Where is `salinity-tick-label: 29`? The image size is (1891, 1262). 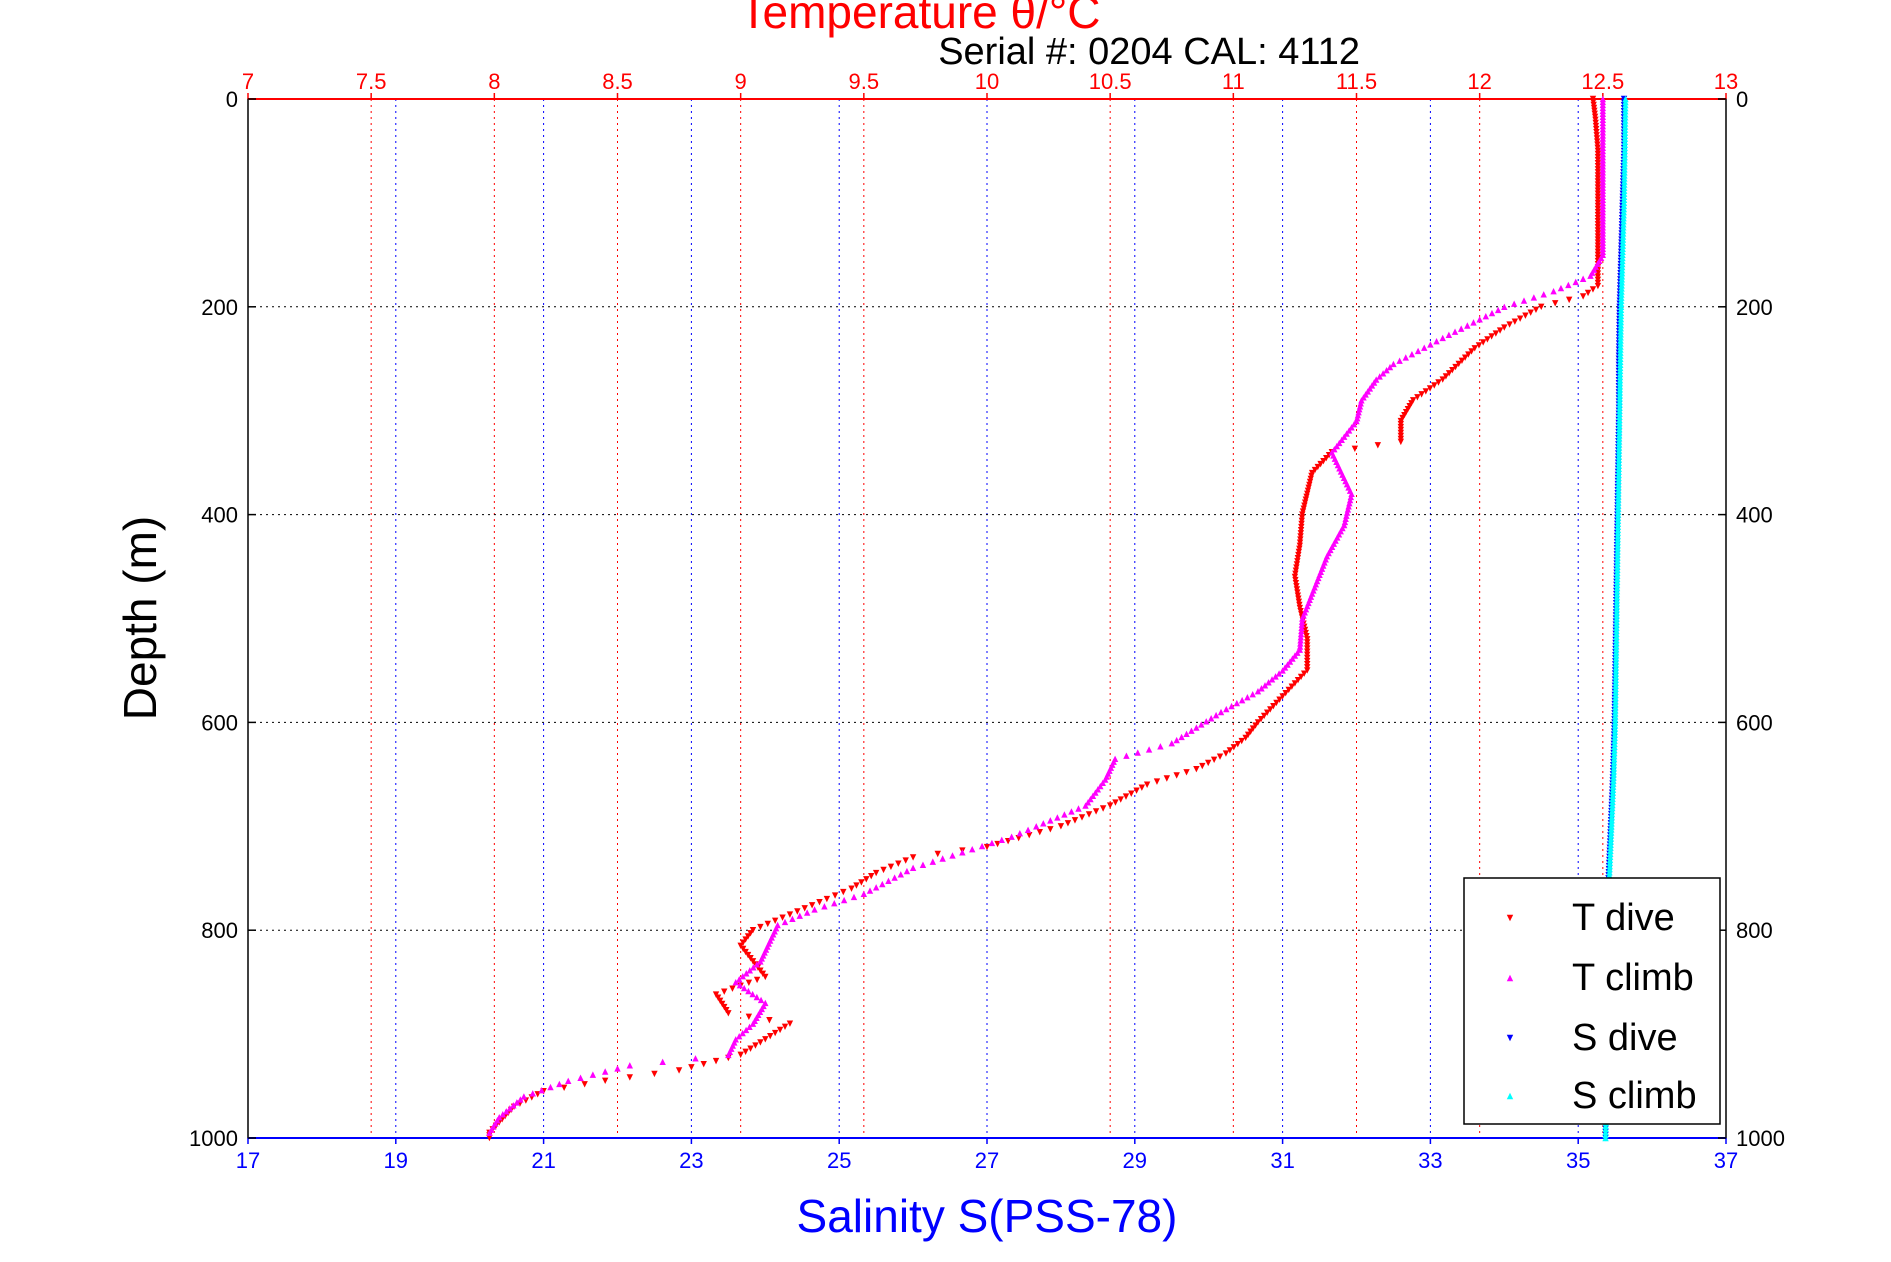 salinity-tick-label: 29 is located at coordinates (1135, 1160).